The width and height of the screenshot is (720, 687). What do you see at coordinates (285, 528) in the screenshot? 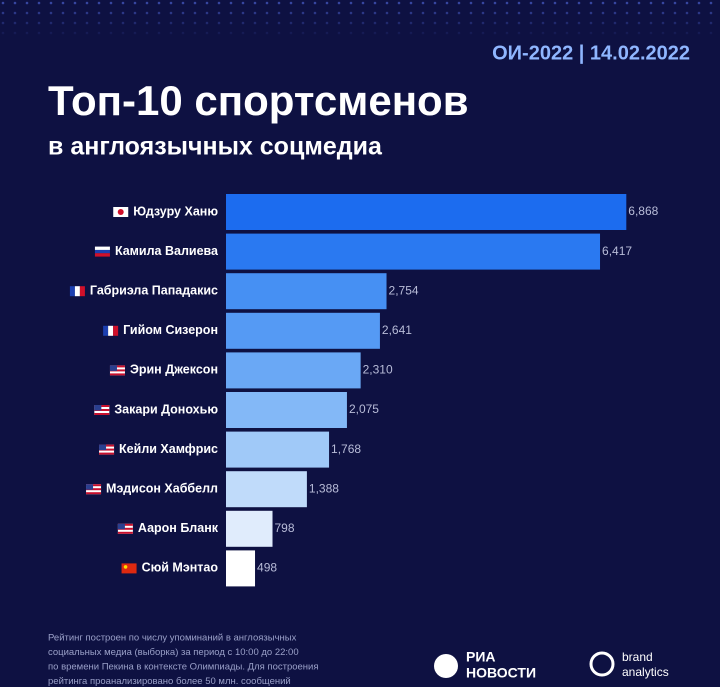
I see `value-label: 798` at bounding box center [285, 528].